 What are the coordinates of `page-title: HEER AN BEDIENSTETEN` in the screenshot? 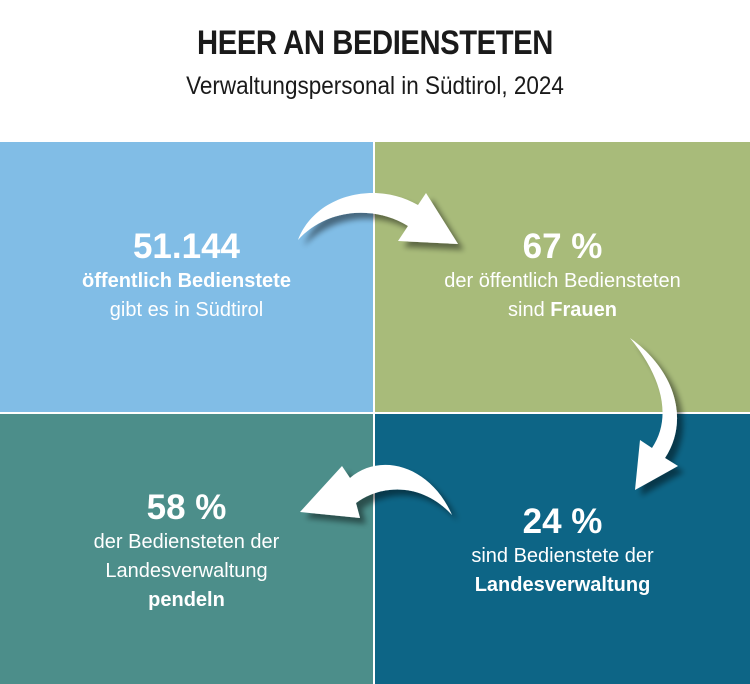 It's located at (375, 43).